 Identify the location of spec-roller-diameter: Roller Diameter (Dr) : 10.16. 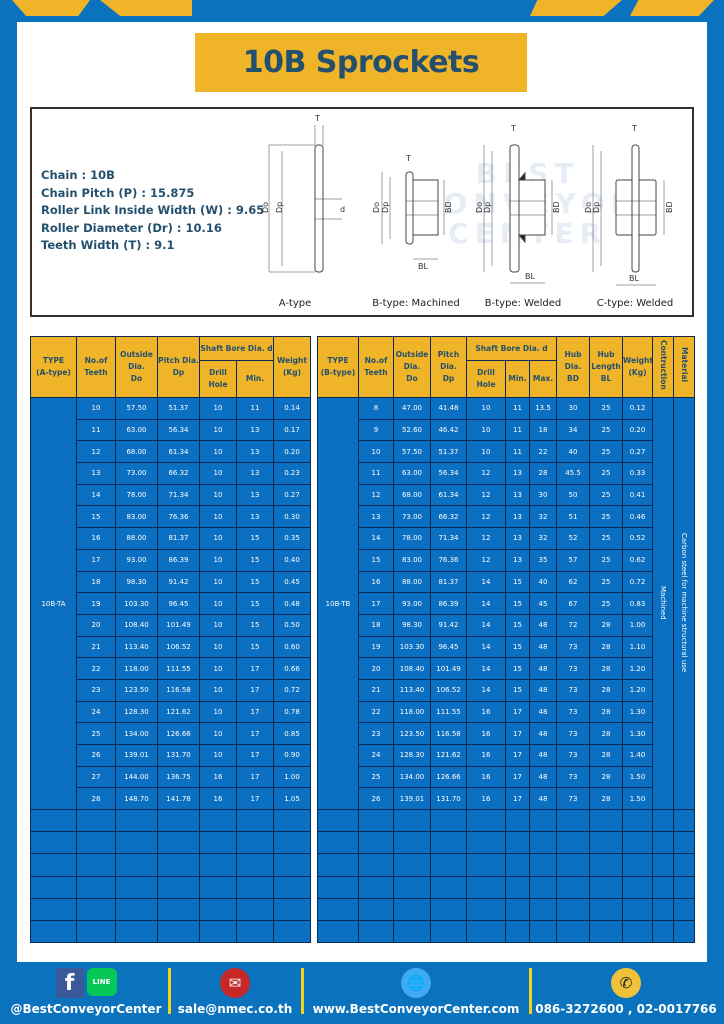
(131, 227).